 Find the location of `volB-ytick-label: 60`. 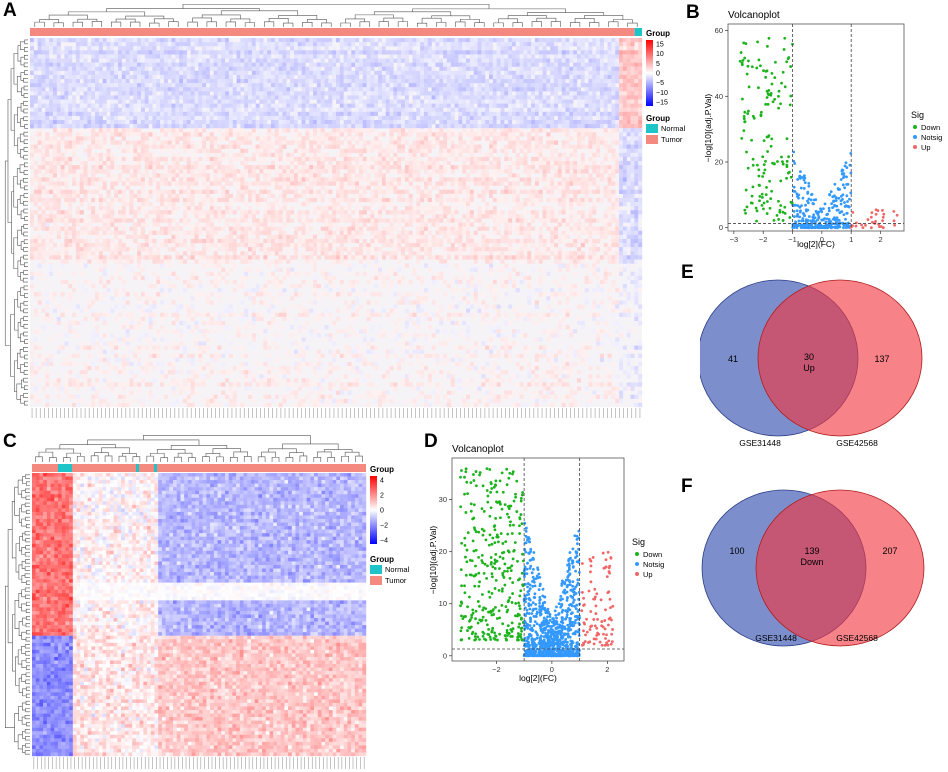

volB-ytick-label: 60 is located at coordinates (719, 30).